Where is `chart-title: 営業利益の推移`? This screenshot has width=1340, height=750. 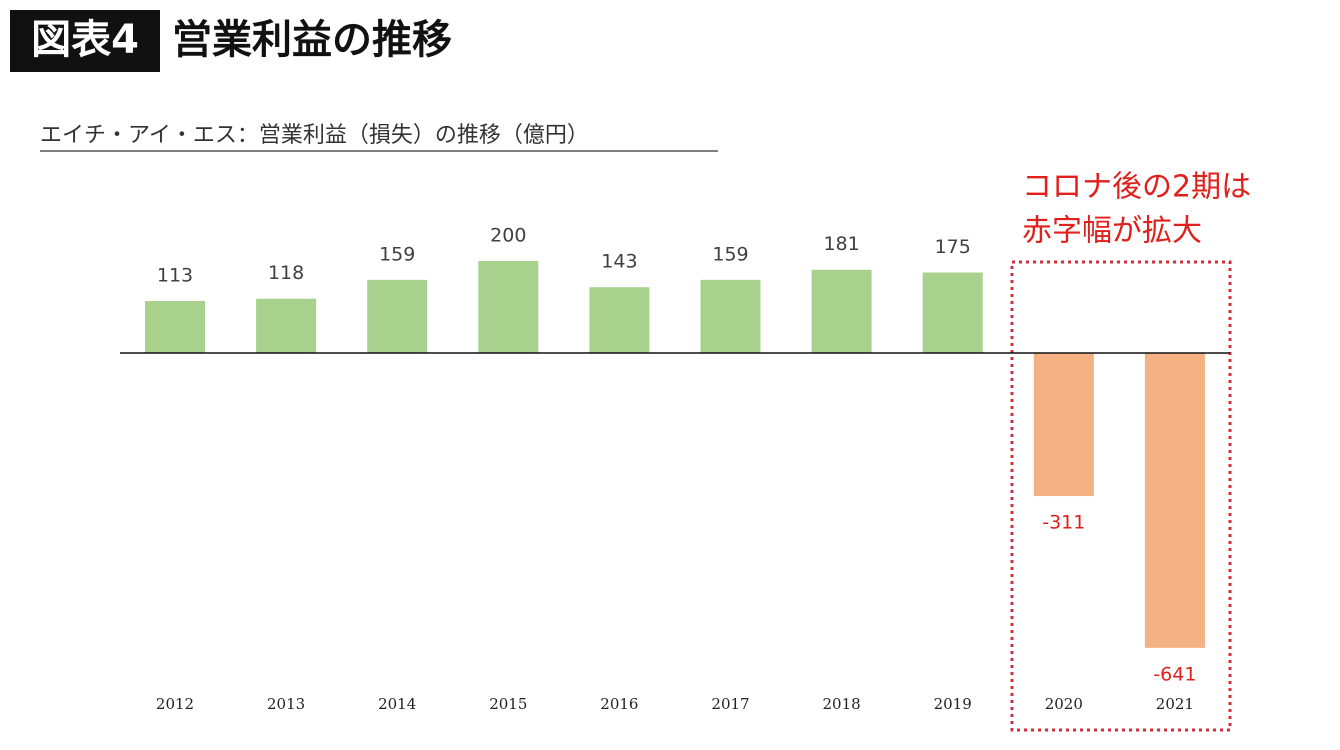 chart-title: 営業利益の推移 is located at coordinates (312, 40).